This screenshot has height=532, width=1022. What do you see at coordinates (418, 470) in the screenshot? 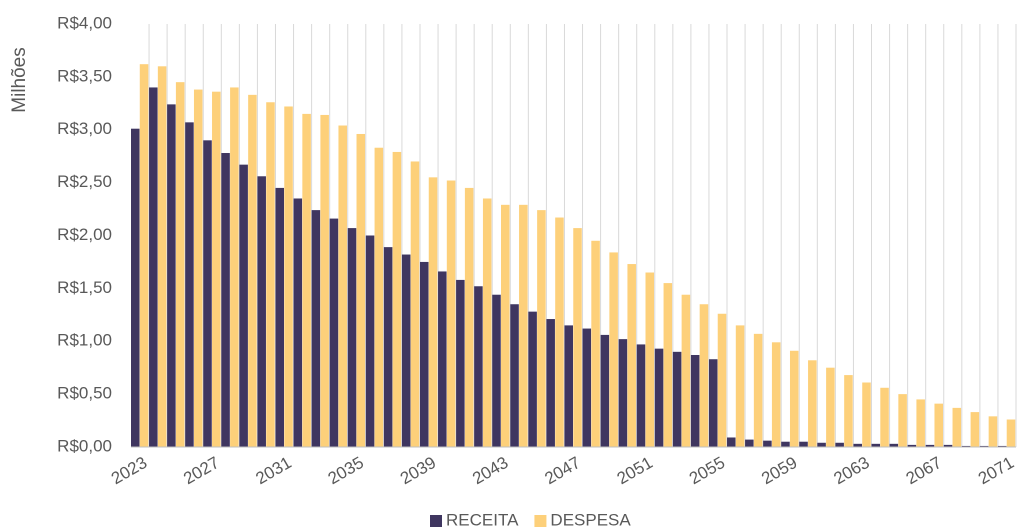
I see `x-tick-label: 2039` at bounding box center [418, 470].